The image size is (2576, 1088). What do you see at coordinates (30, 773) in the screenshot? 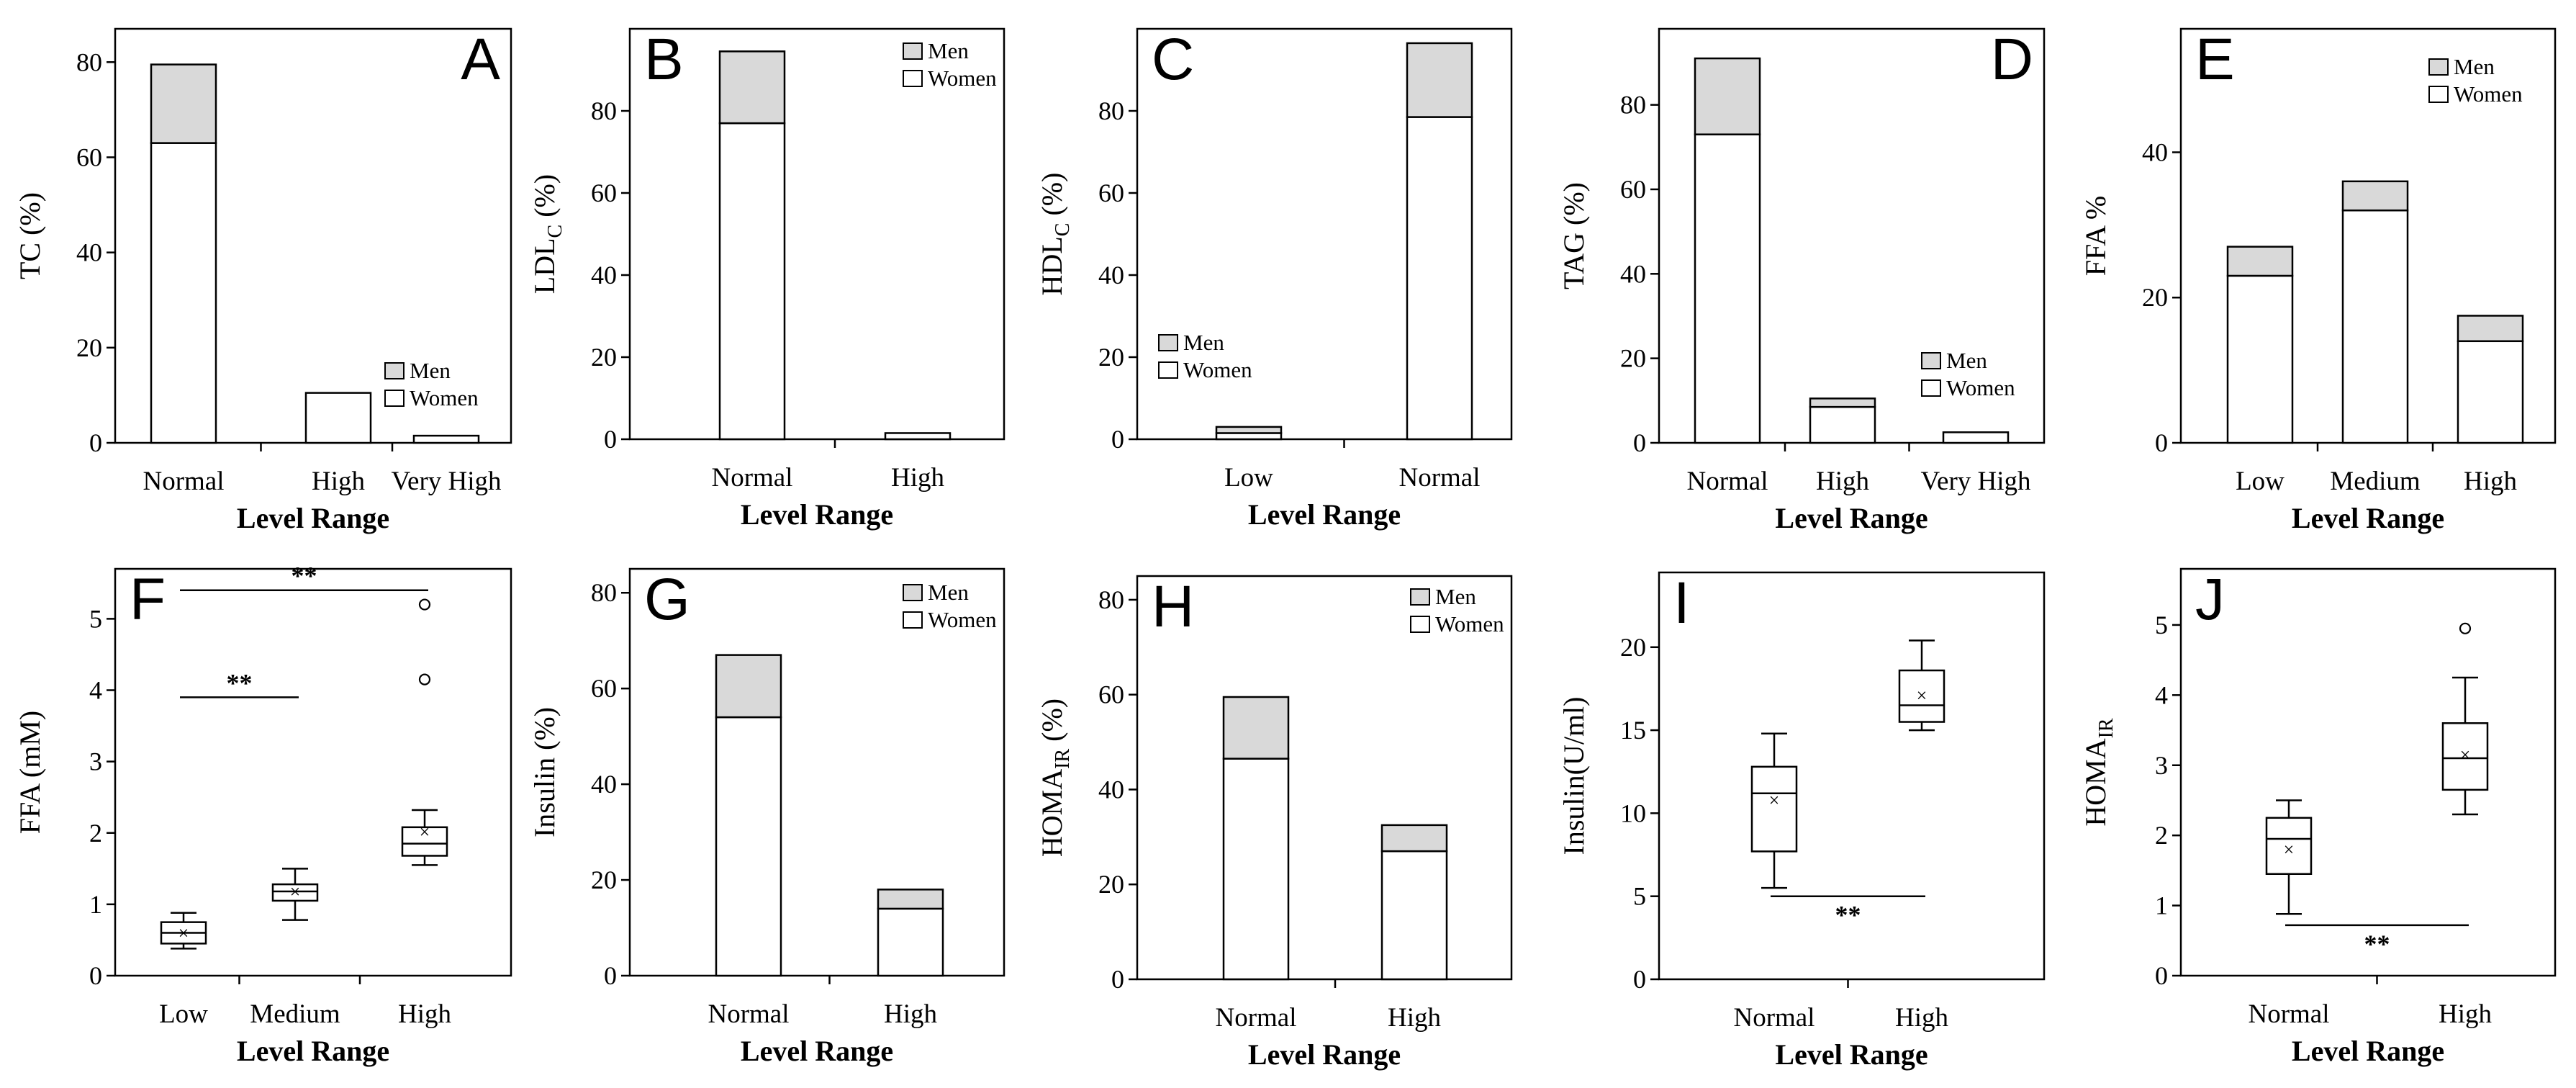
I see `y-axis-label: FFA (mM)` at bounding box center [30, 773].